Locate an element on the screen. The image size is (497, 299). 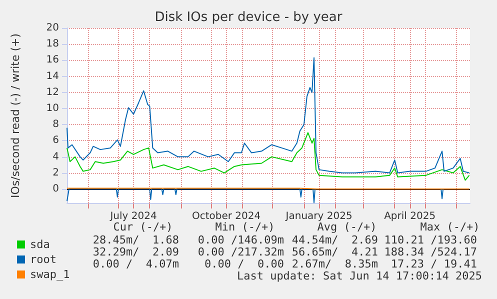
text: Max (-/+) is located at coordinates (450, 227).